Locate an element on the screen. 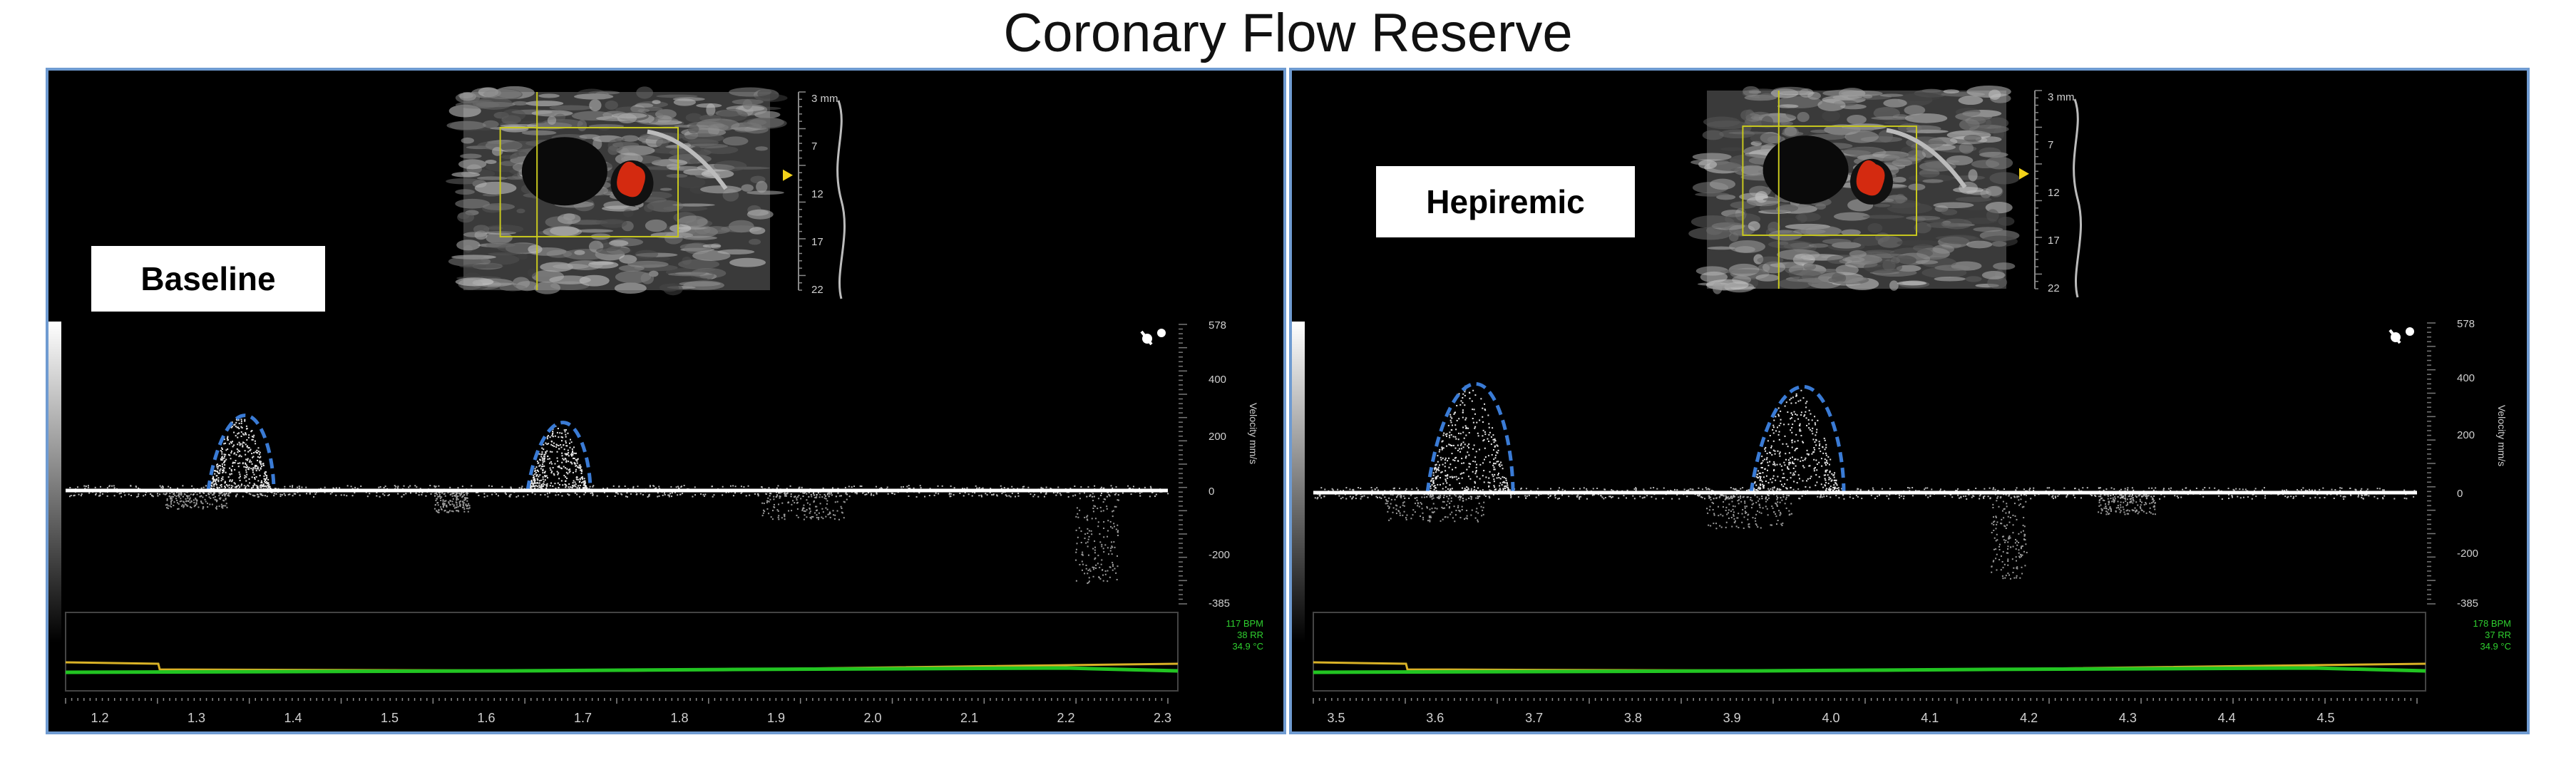 The height and width of the screenshot is (760, 2576). physio-readout: 37 RR is located at coordinates (2498, 635).